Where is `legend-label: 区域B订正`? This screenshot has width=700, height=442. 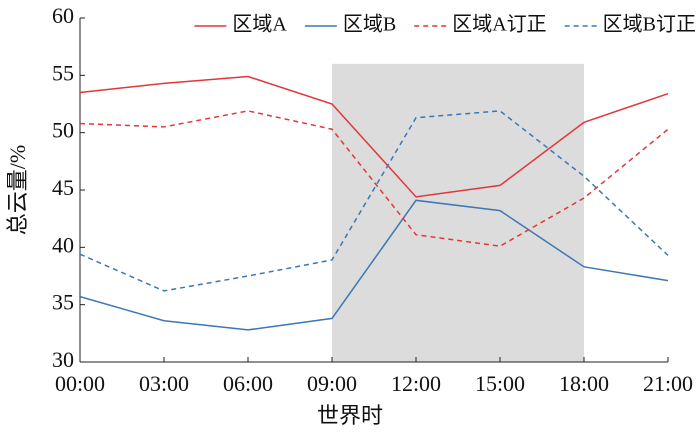
legend-label: 区域B订正 is located at coordinates (649, 24).